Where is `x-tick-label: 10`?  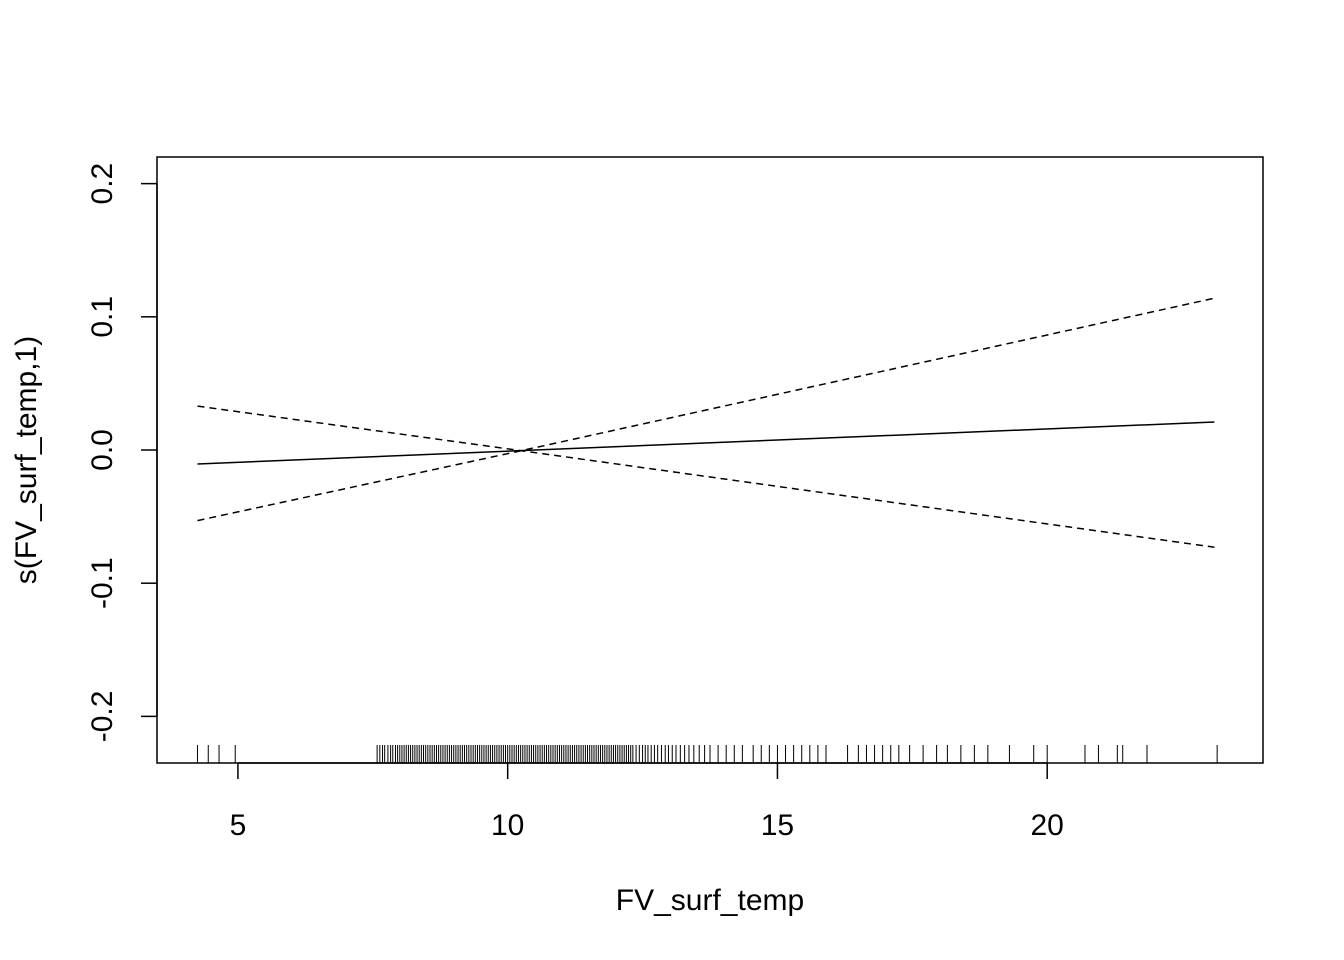 x-tick-label: 10 is located at coordinates (507, 825).